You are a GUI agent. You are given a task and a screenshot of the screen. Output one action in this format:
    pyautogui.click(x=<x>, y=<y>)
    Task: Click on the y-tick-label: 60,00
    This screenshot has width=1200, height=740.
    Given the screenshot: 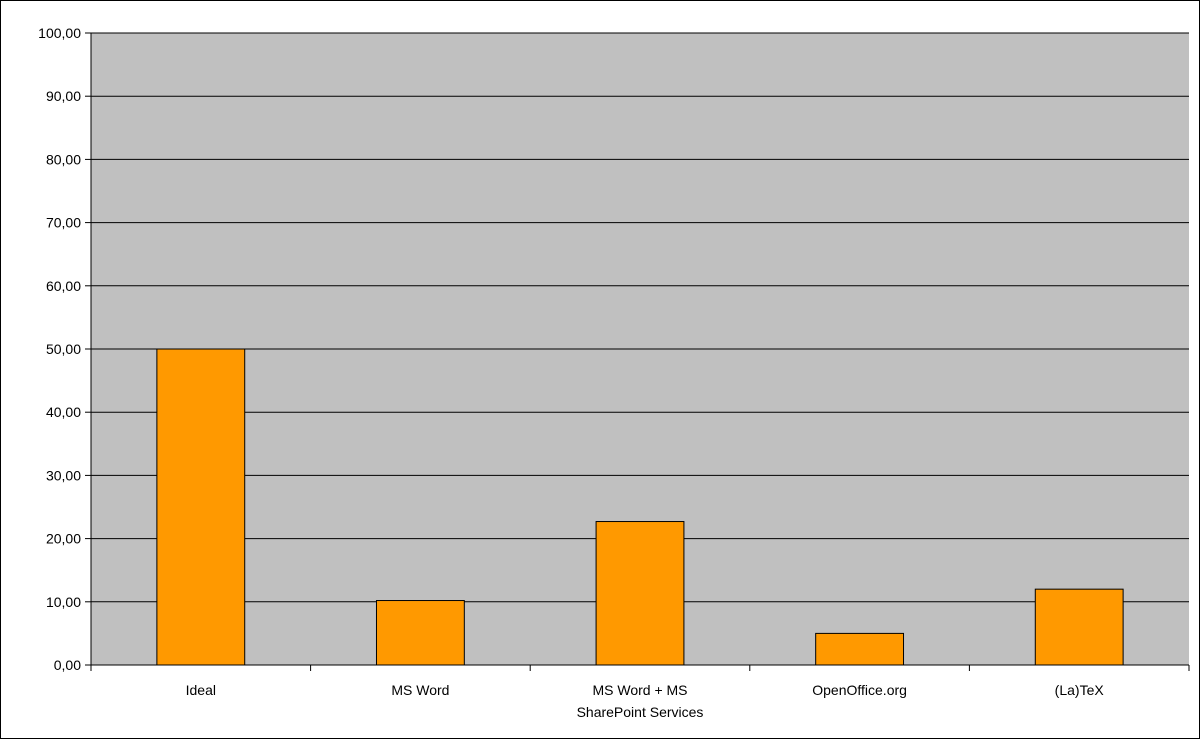 What is the action you would take?
    pyautogui.click(x=63, y=286)
    